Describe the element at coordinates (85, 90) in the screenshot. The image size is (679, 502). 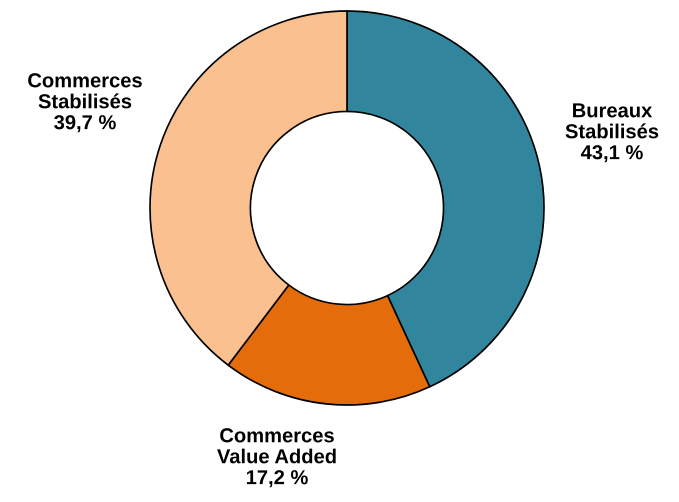
I see `slice-label: Commerces Stabilisés` at that location.